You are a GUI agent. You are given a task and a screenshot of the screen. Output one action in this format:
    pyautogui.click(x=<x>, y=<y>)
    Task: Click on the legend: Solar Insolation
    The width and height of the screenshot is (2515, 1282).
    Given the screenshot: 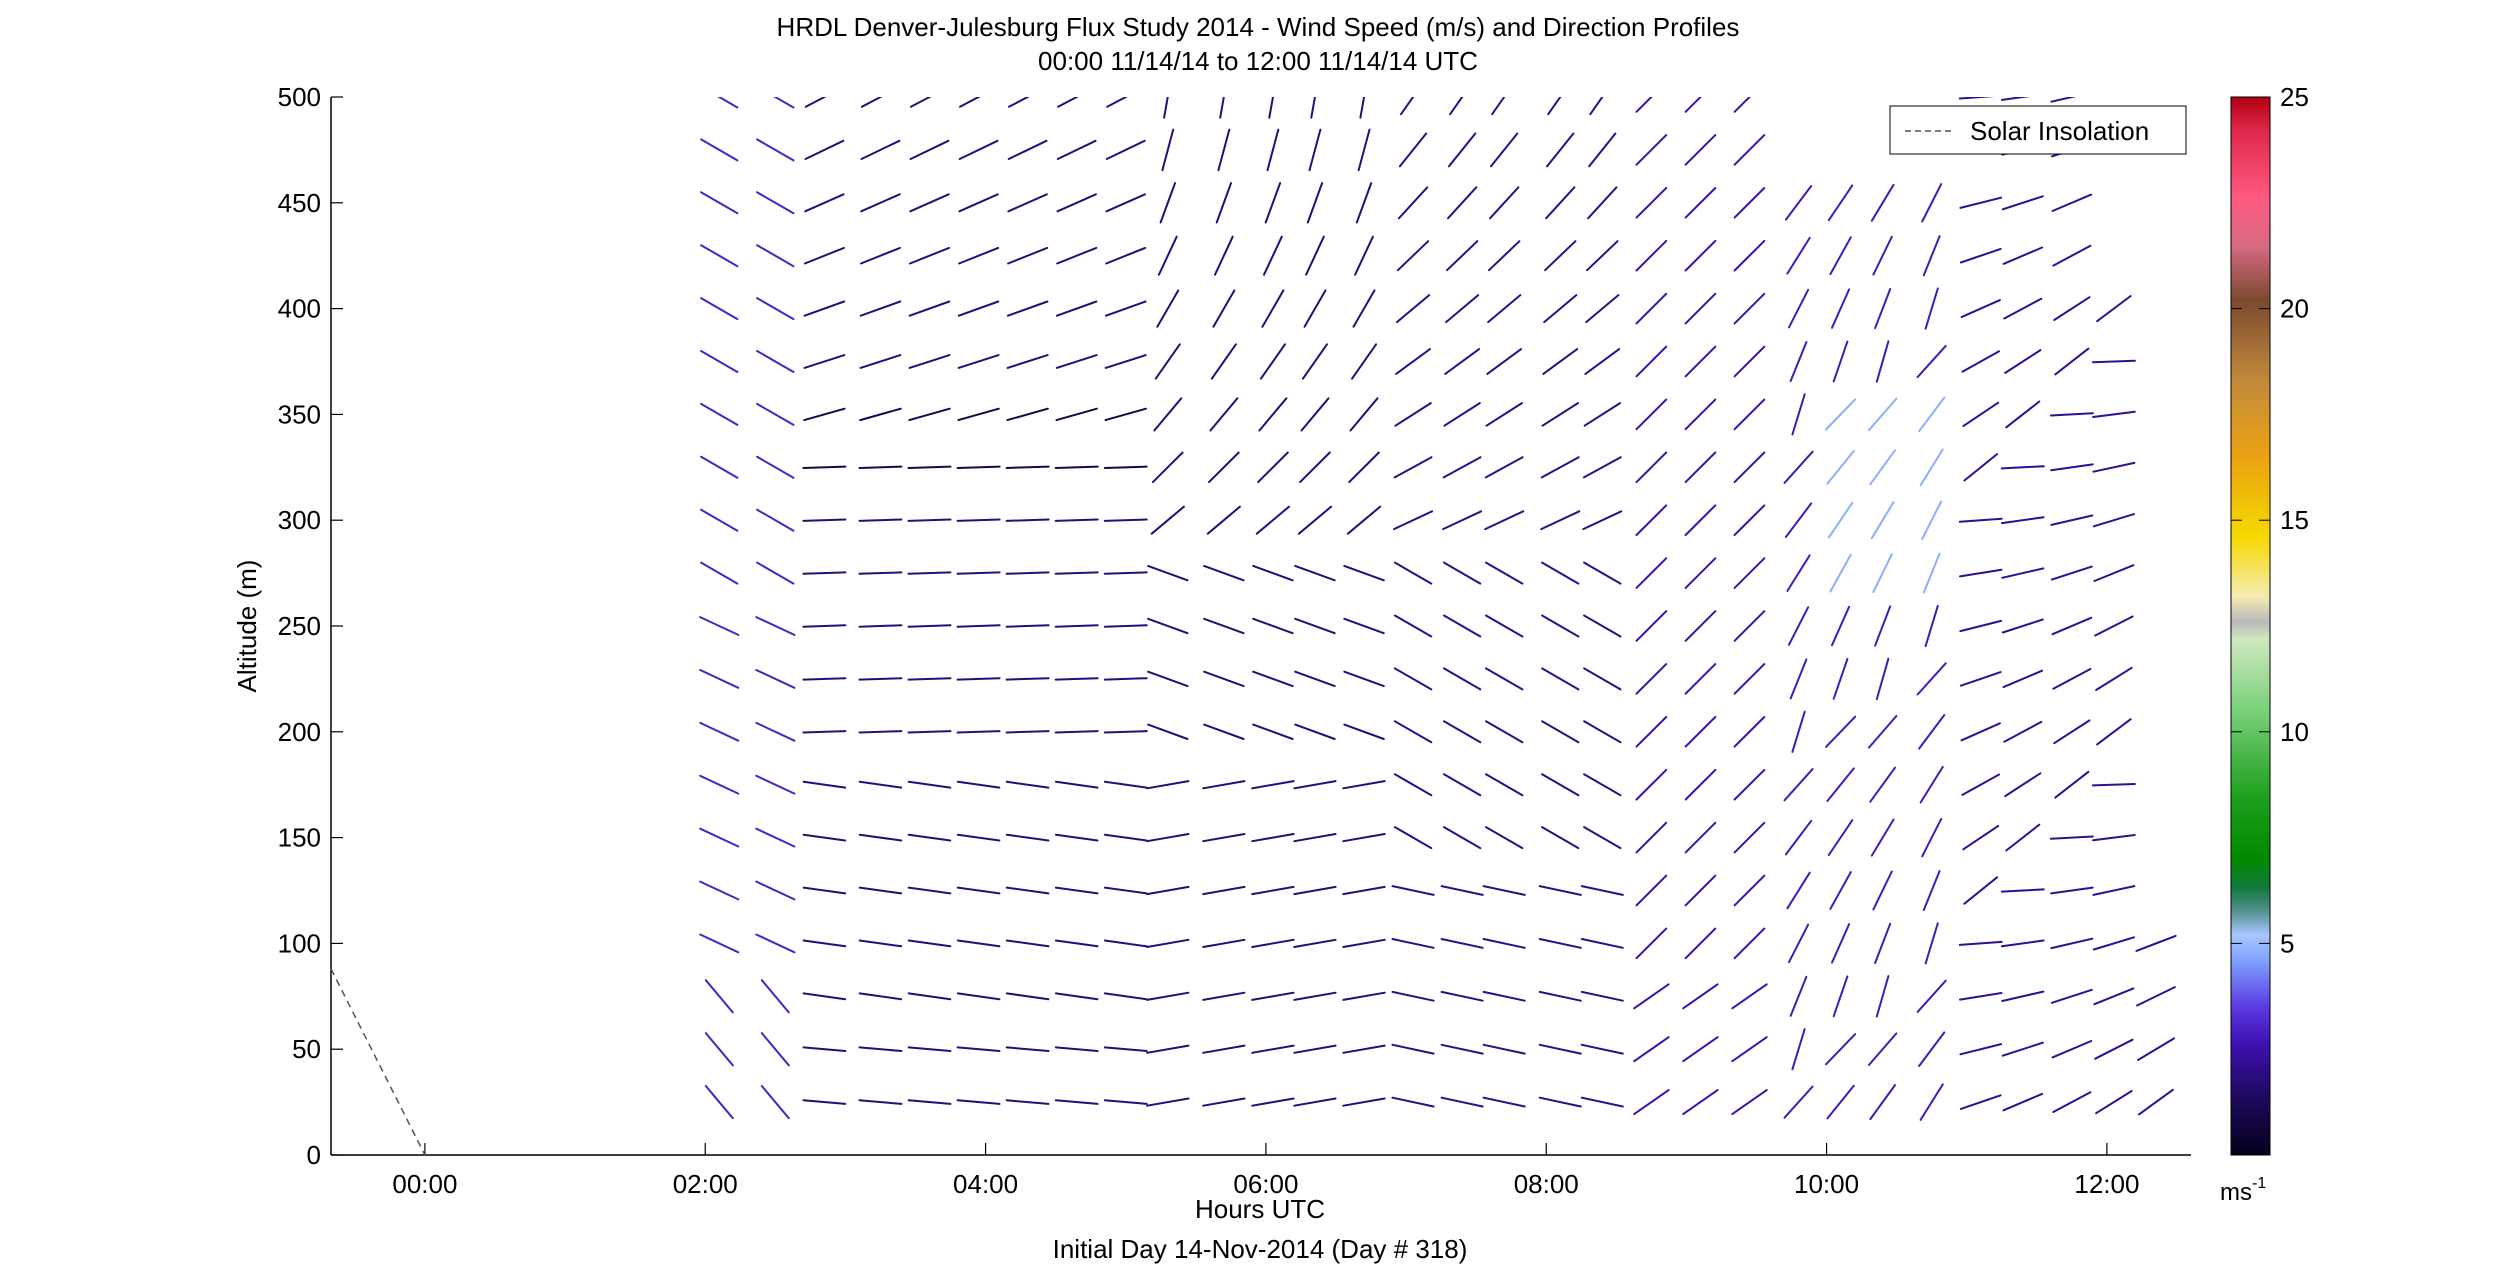 What is the action you would take?
    pyautogui.click(x=2038, y=130)
    